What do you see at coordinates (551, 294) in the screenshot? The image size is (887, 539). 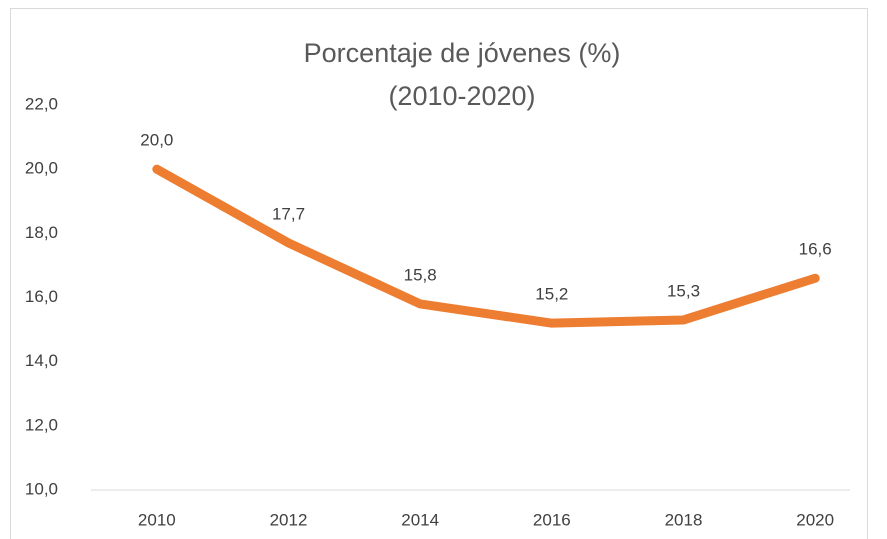 I see `data-label: 15,2` at bounding box center [551, 294].